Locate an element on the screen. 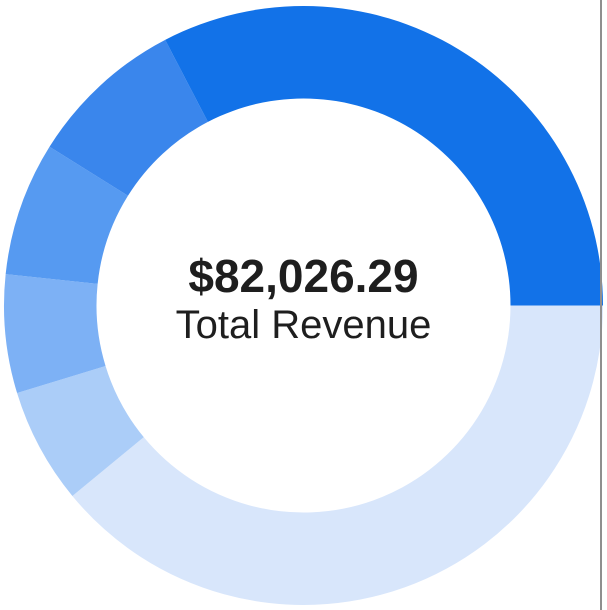 Image resolution: width=607 pixels, height=610 pixels. pane-divider is located at coordinates (601, 305).